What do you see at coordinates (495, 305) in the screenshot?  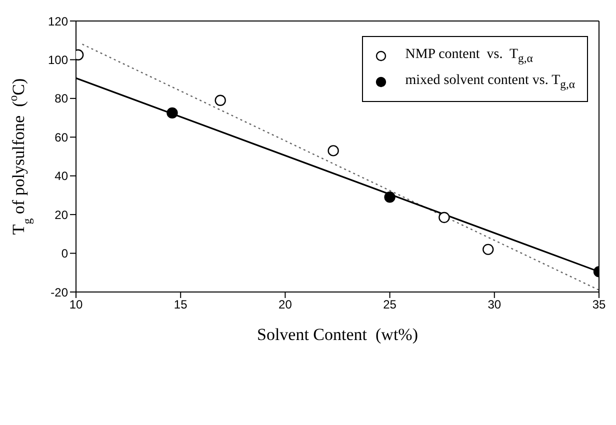 I see `x-tick-label: 30` at bounding box center [495, 305].